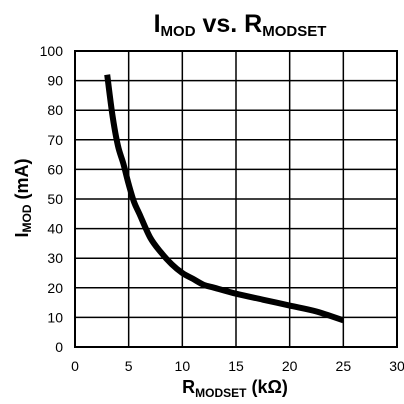  What do you see at coordinates (55, 81) in the screenshot?
I see `y-tick-label: 90` at bounding box center [55, 81].